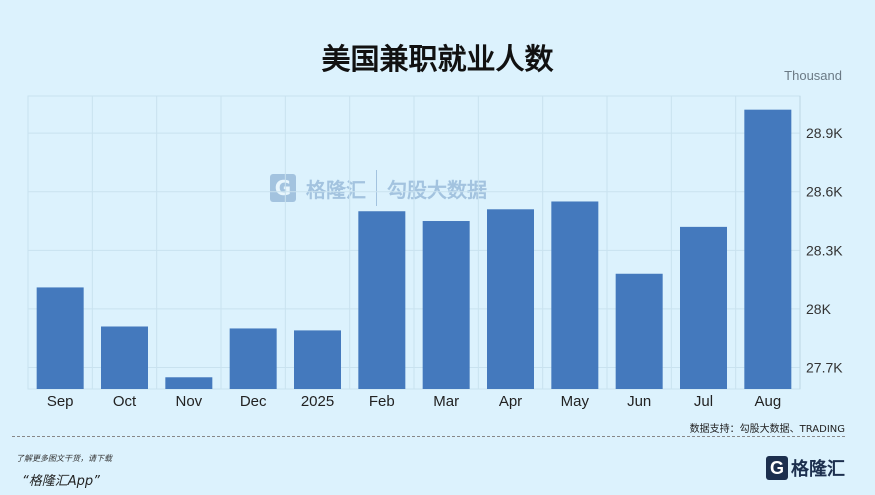 The width and height of the screenshot is (875, 495). Describe the element at coordinates (125, 401) in the screenshot. I see `x-tick-label: Oct` at that location.